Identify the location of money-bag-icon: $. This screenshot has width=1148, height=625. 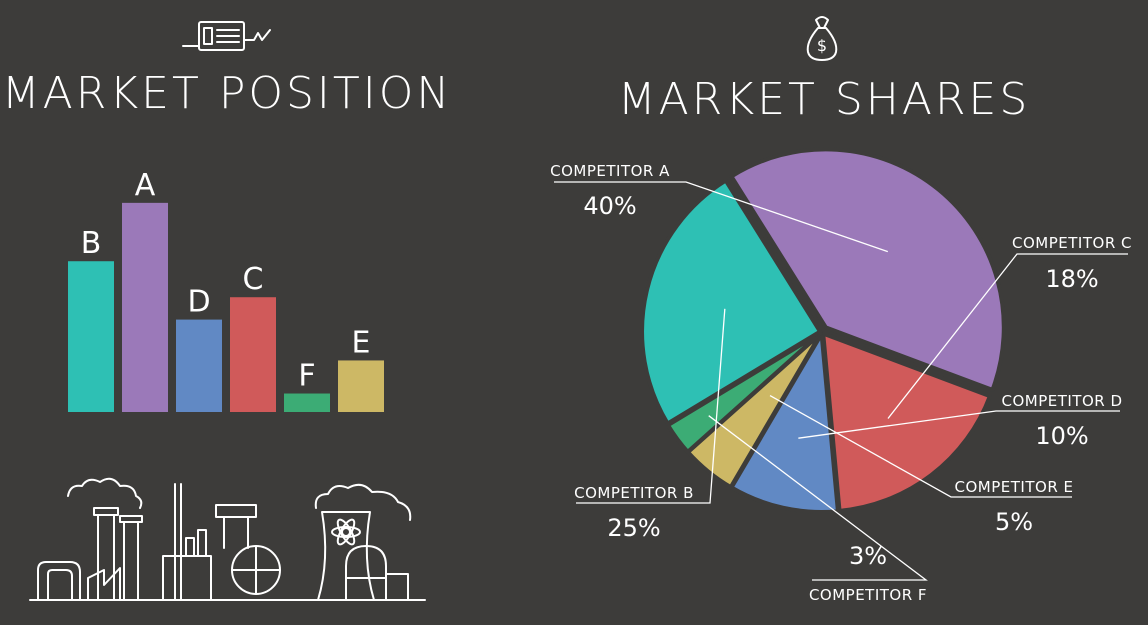
(822, 38).